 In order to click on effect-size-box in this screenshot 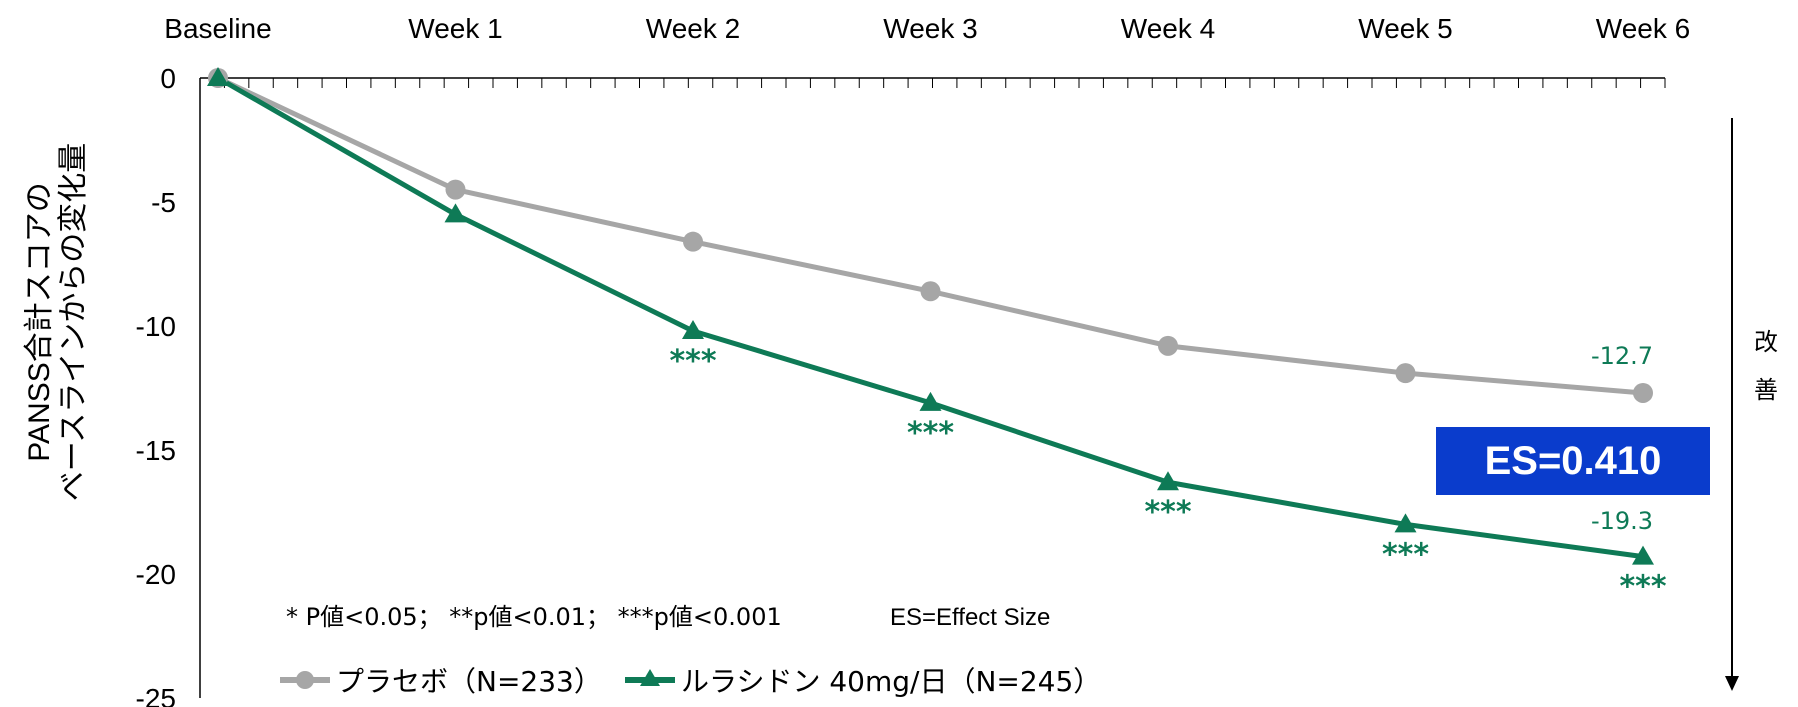, I will do `click(1573, 461)`.